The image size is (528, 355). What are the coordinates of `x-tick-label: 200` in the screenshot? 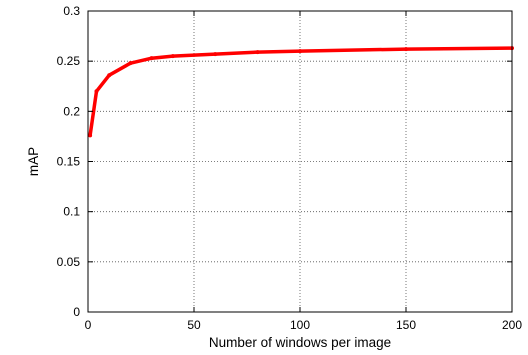 It's located at (512, 325).